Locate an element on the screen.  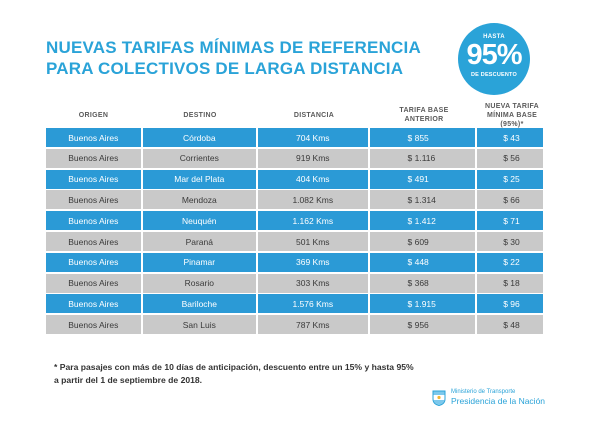
cell-distancia: 1.162 Kms is located at coordinates (313, 221).